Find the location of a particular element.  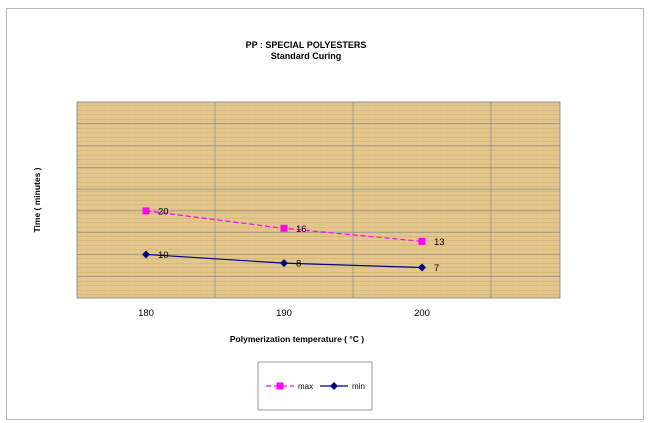

legend-label: min is located at coordinates (358, 386).